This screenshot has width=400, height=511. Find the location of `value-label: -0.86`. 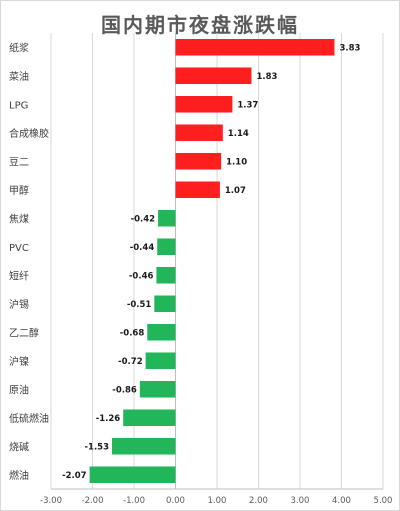

value-label: -0.86 is located at coordinates (124, 390).